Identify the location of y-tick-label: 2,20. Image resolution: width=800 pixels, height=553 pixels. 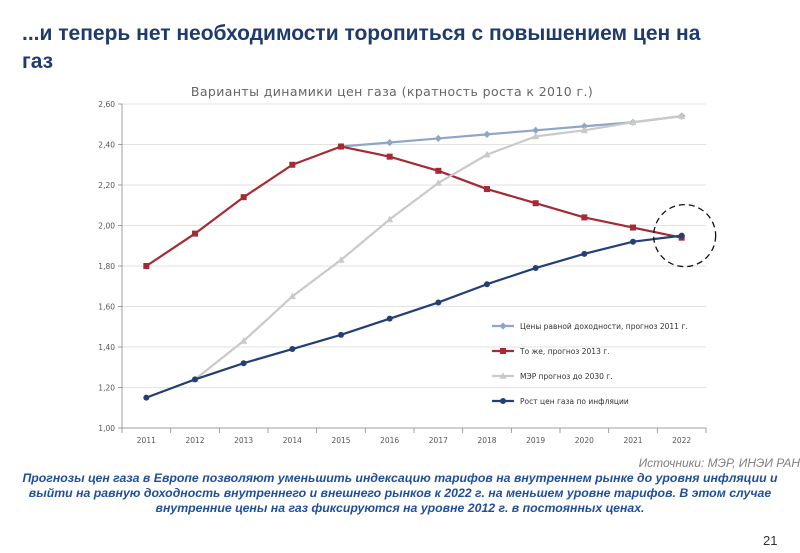
(106, 185).